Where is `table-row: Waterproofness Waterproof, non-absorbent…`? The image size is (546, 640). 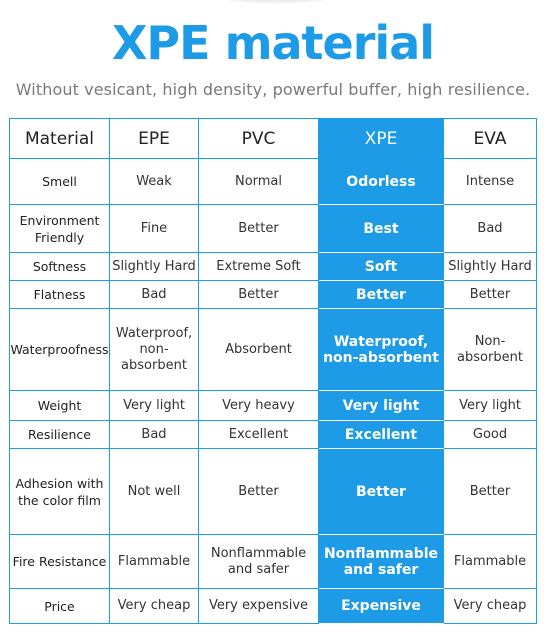 table-row: Waterproofness Waterproof, non-absorbent… is located at coordinates (273, 349).